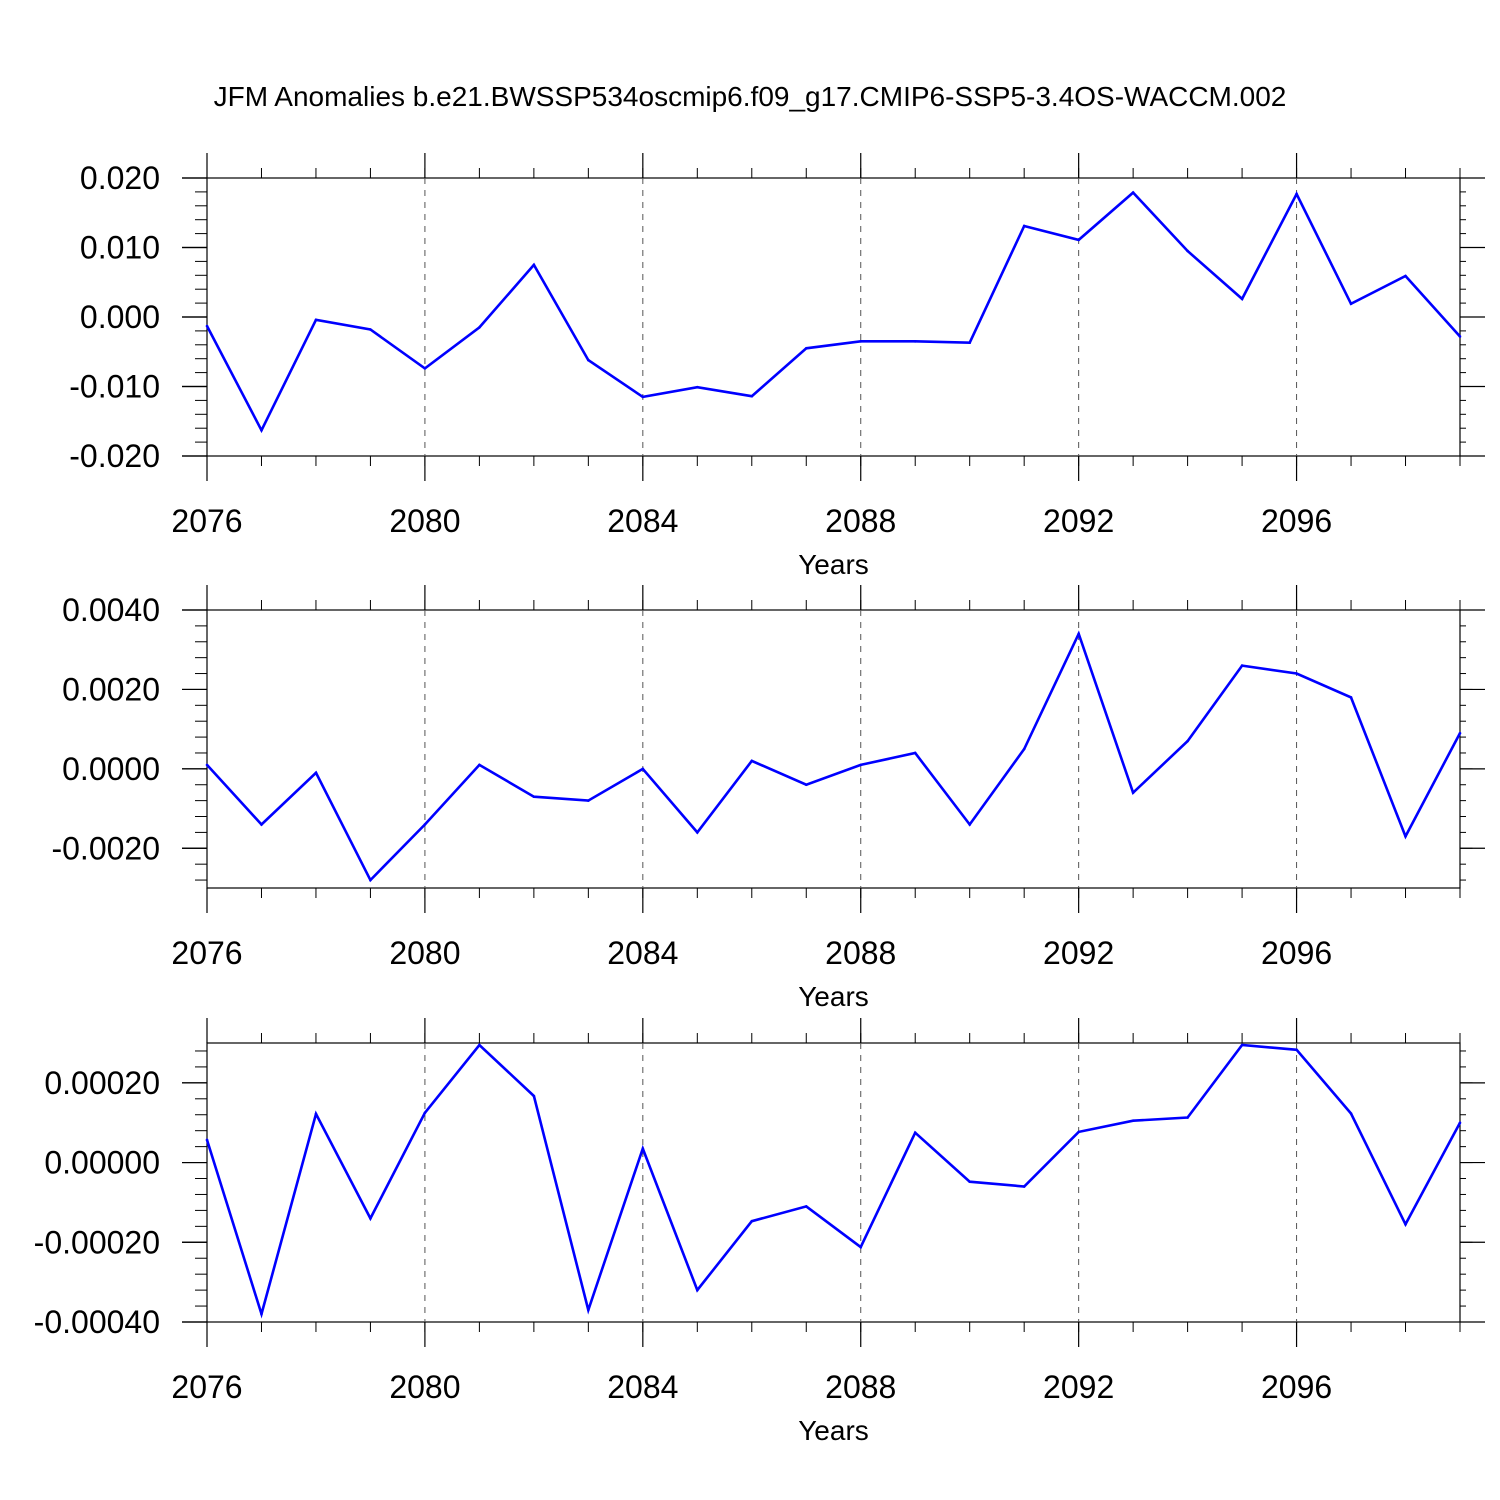 The image size is (1500, 1500). Describe the element at coordinates (32, 167) in the screenshot. I see `y-axis-label-unit: m` at that location.